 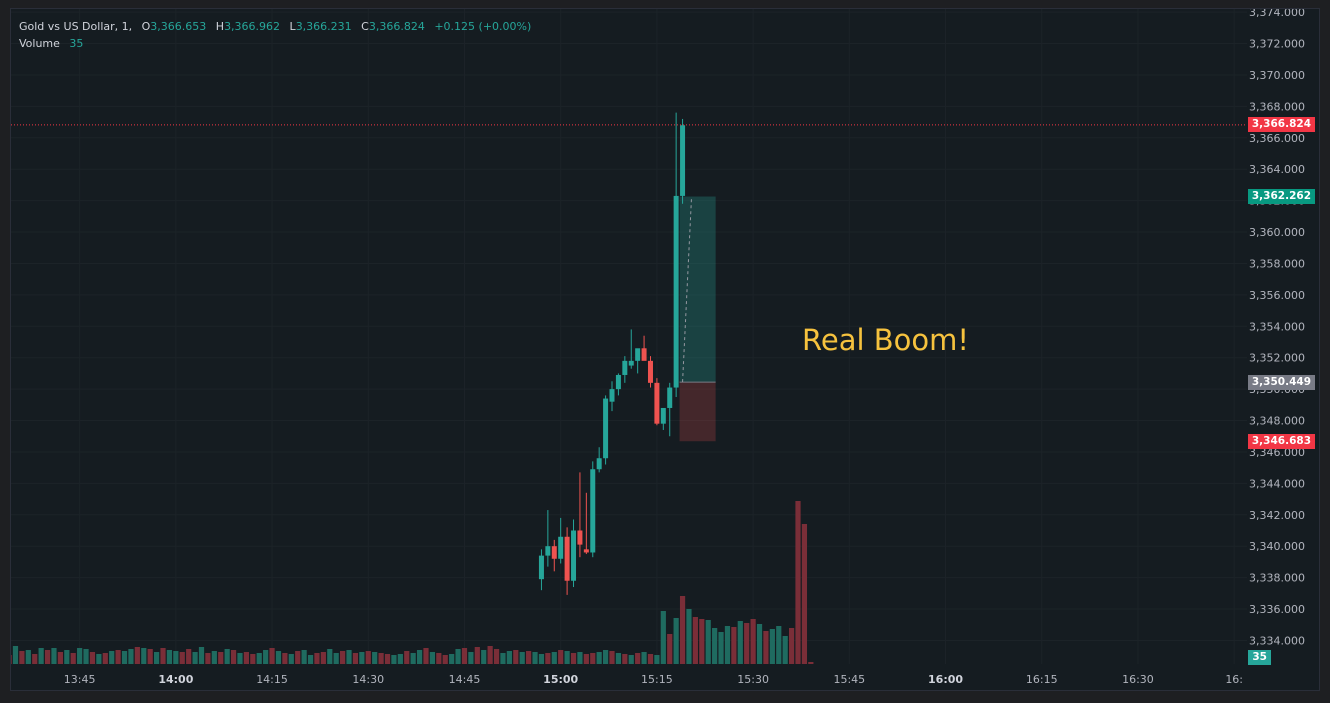 I want to click on x-tick-label: 14:30, so click(x=368, y=679).